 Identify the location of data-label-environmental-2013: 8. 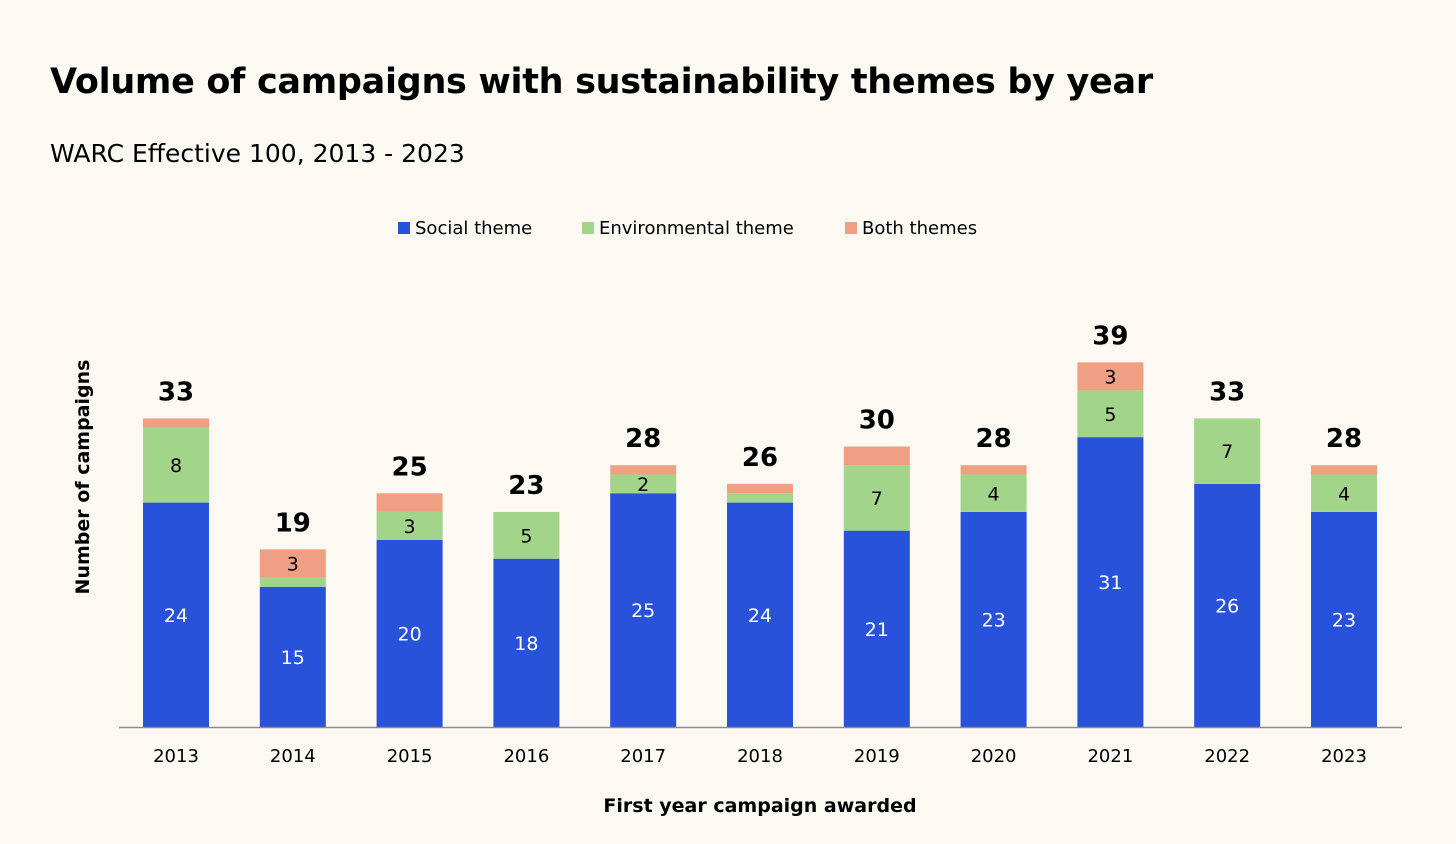
(176, 466).